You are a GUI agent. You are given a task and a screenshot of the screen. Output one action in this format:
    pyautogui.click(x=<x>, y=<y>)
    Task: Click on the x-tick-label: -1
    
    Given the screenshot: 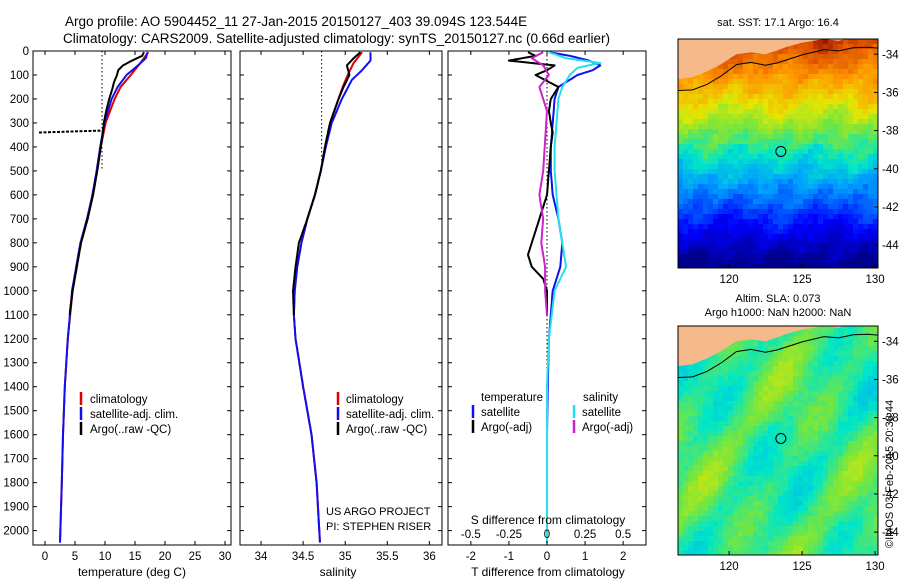 What is the action you would take?
    pyautogui.click(x=509, y=557)
    